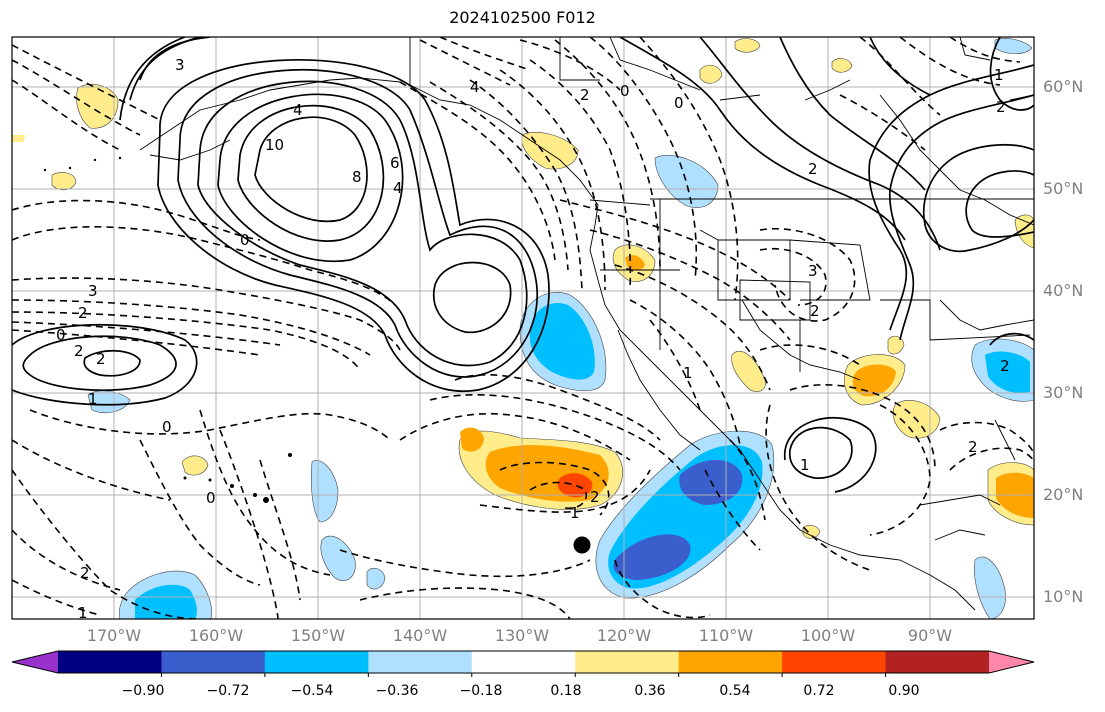 The image size is (1105, 712). Describe the element at coordinates (566, 691) in the screenshot. I see `colorbar-tick-label: 0.18` at that location.